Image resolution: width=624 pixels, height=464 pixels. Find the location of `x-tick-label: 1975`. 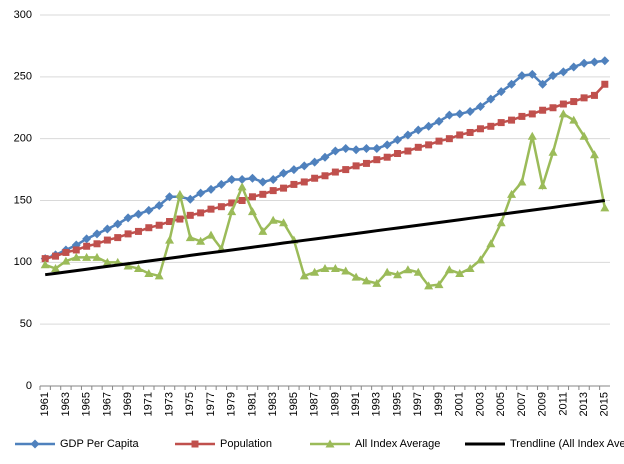

x-tick-label: 1975 is located at coordinates (190, 404).